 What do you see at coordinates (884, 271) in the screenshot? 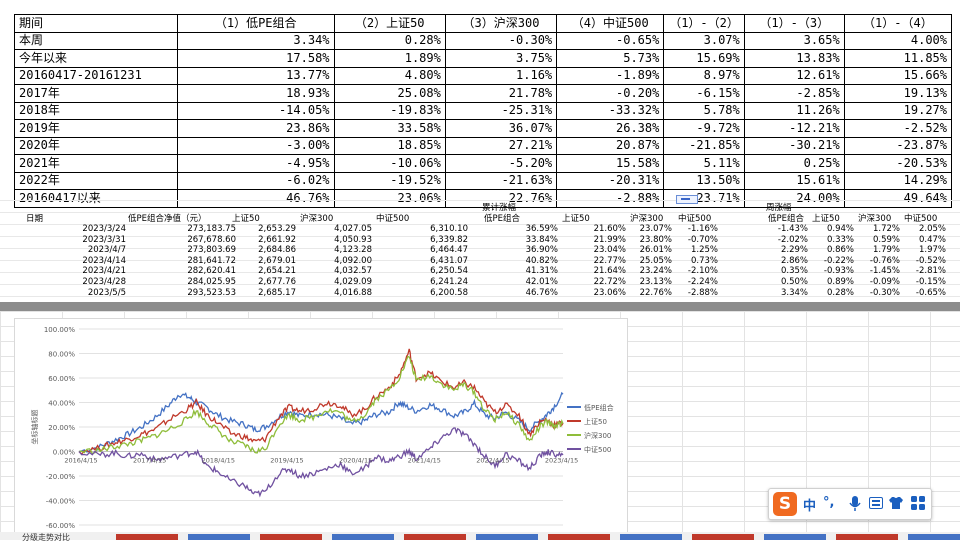
I see `table-cell: -1.45%` at bounding box center [884, 271].